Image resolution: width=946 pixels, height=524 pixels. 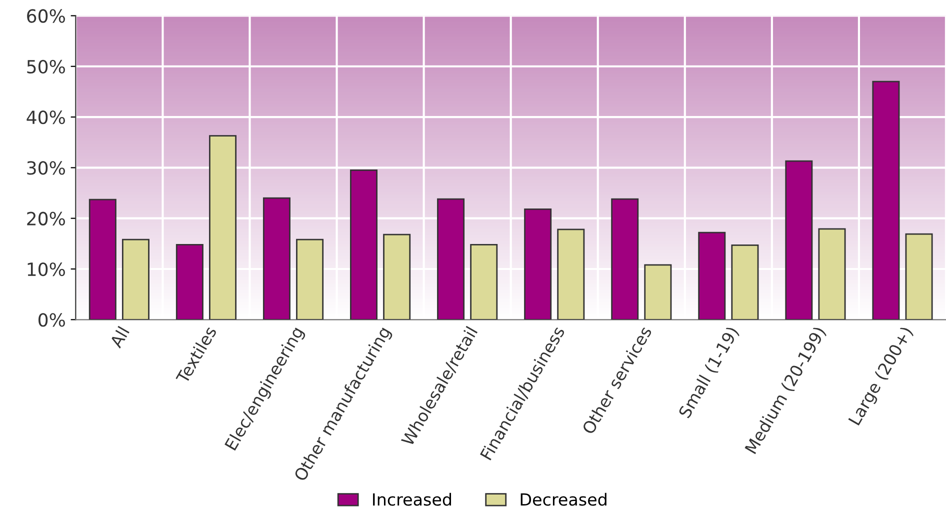 I want to click on y-tick-label: 0%, so click(x=51, y=320).